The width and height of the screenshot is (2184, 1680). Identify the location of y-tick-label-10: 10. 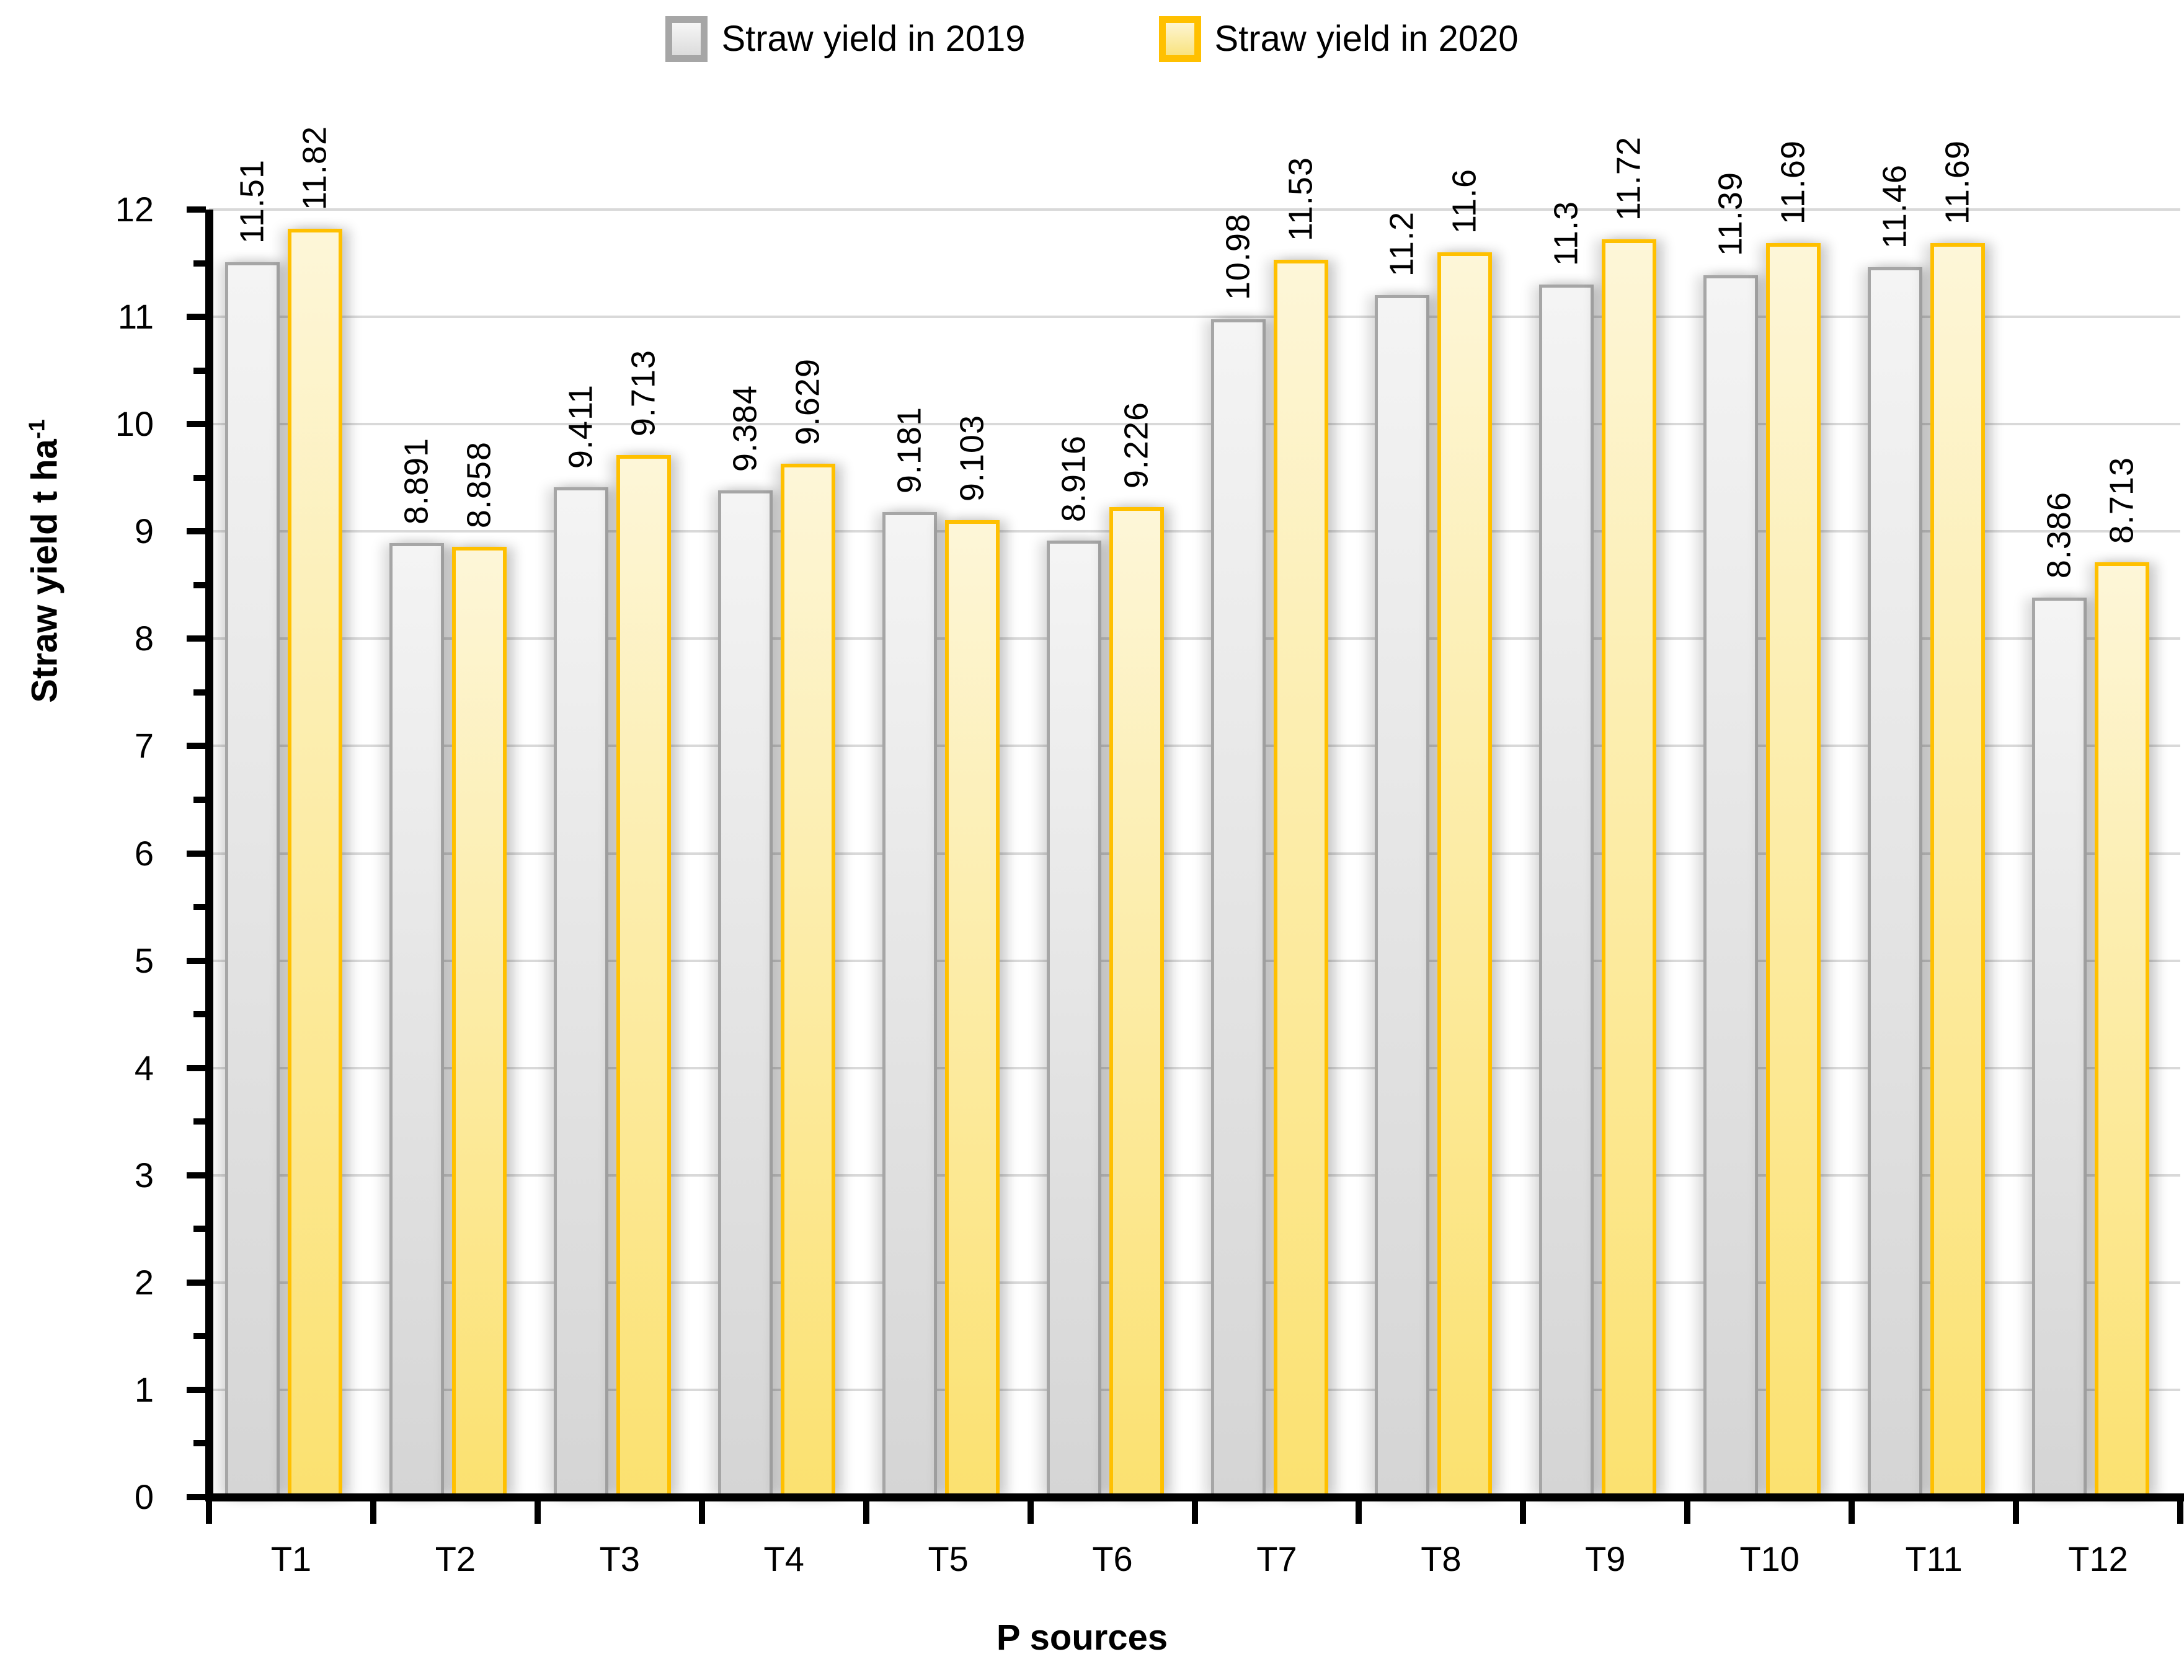
(134, 424).